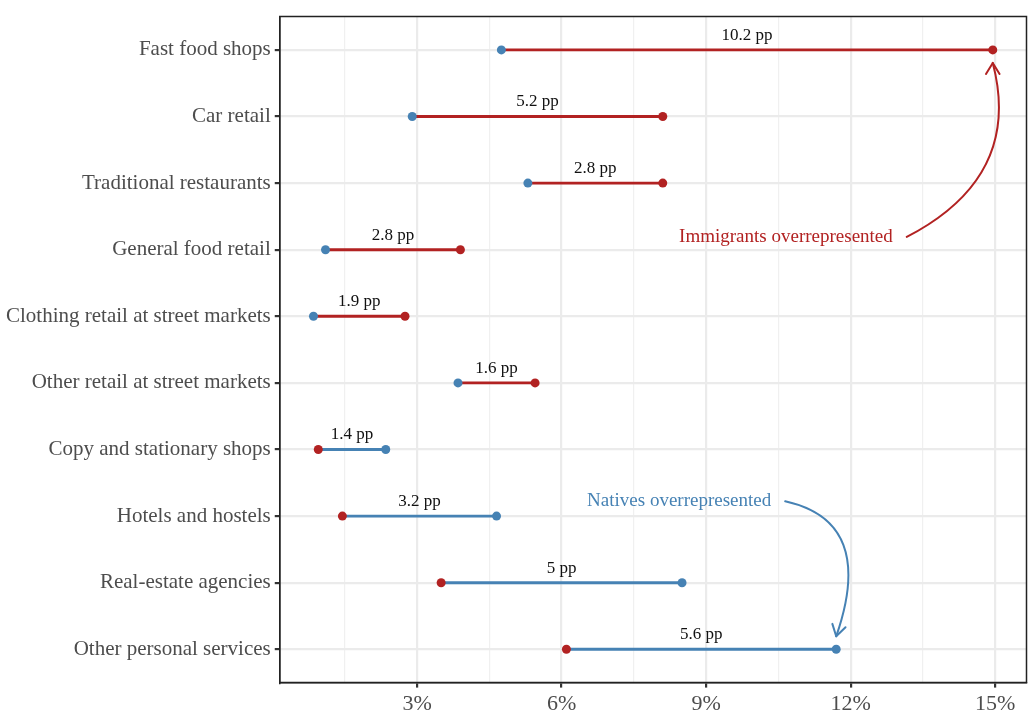 This screenshot has width=1031, height=722. I want to click on y-tick-label: Copy and stationary shops, so click(159, 448).